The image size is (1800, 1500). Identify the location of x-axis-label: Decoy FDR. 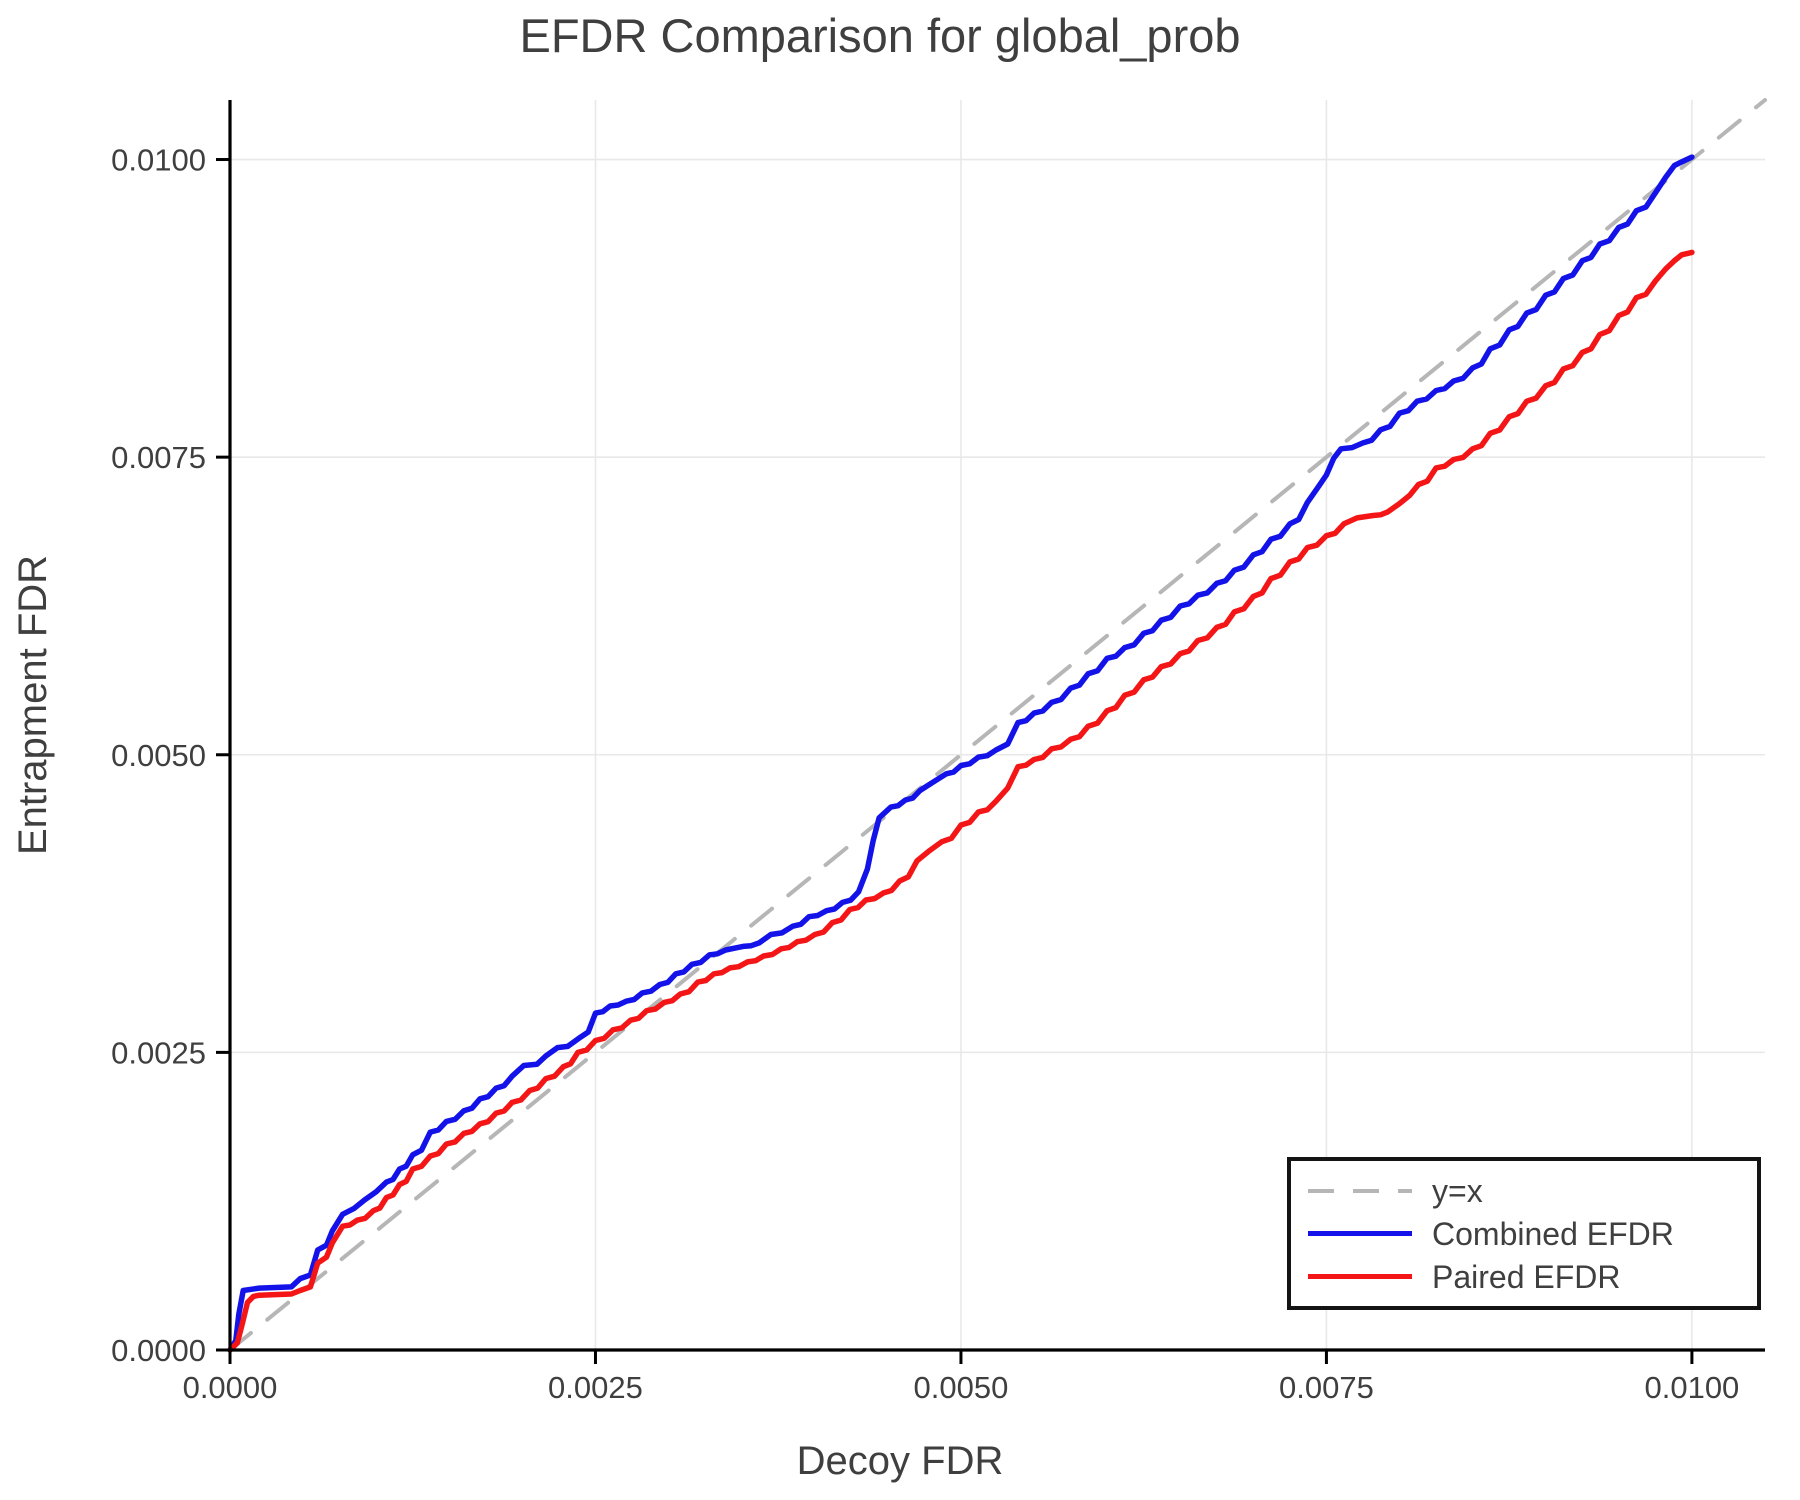
(900, 1461).